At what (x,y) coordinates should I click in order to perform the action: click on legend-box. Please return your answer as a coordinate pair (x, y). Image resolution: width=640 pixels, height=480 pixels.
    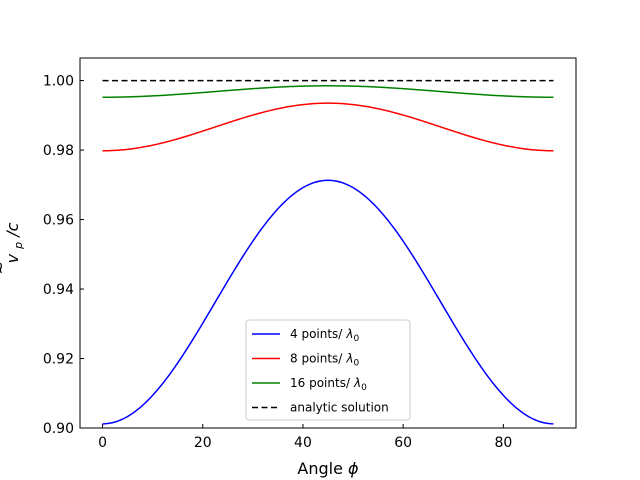
    Looking at the image, I should click on (328, 370).